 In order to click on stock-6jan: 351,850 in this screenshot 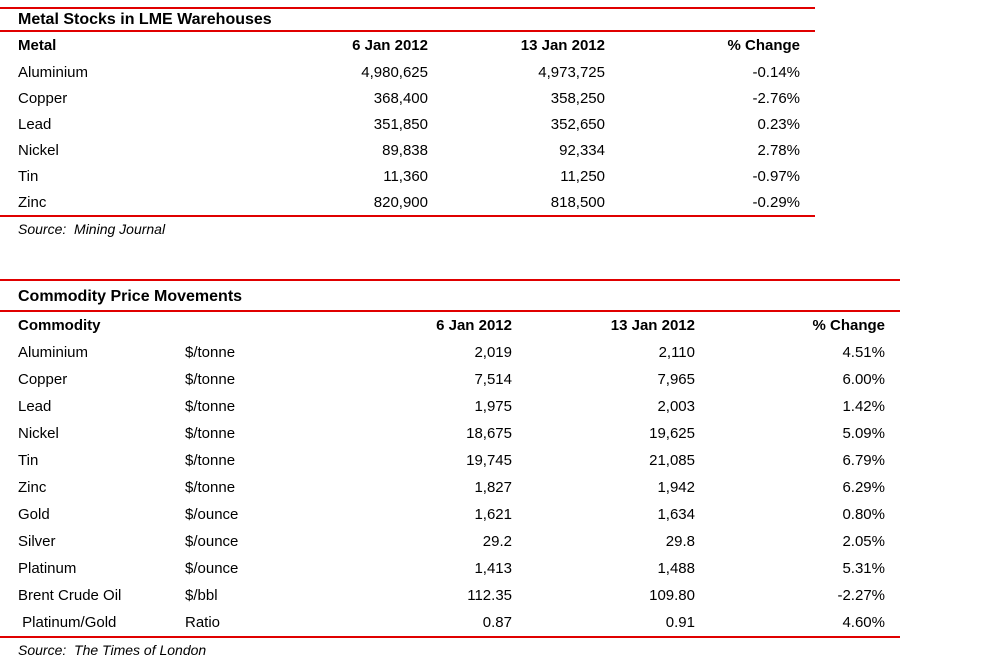, I will do `click(400, 124)`.